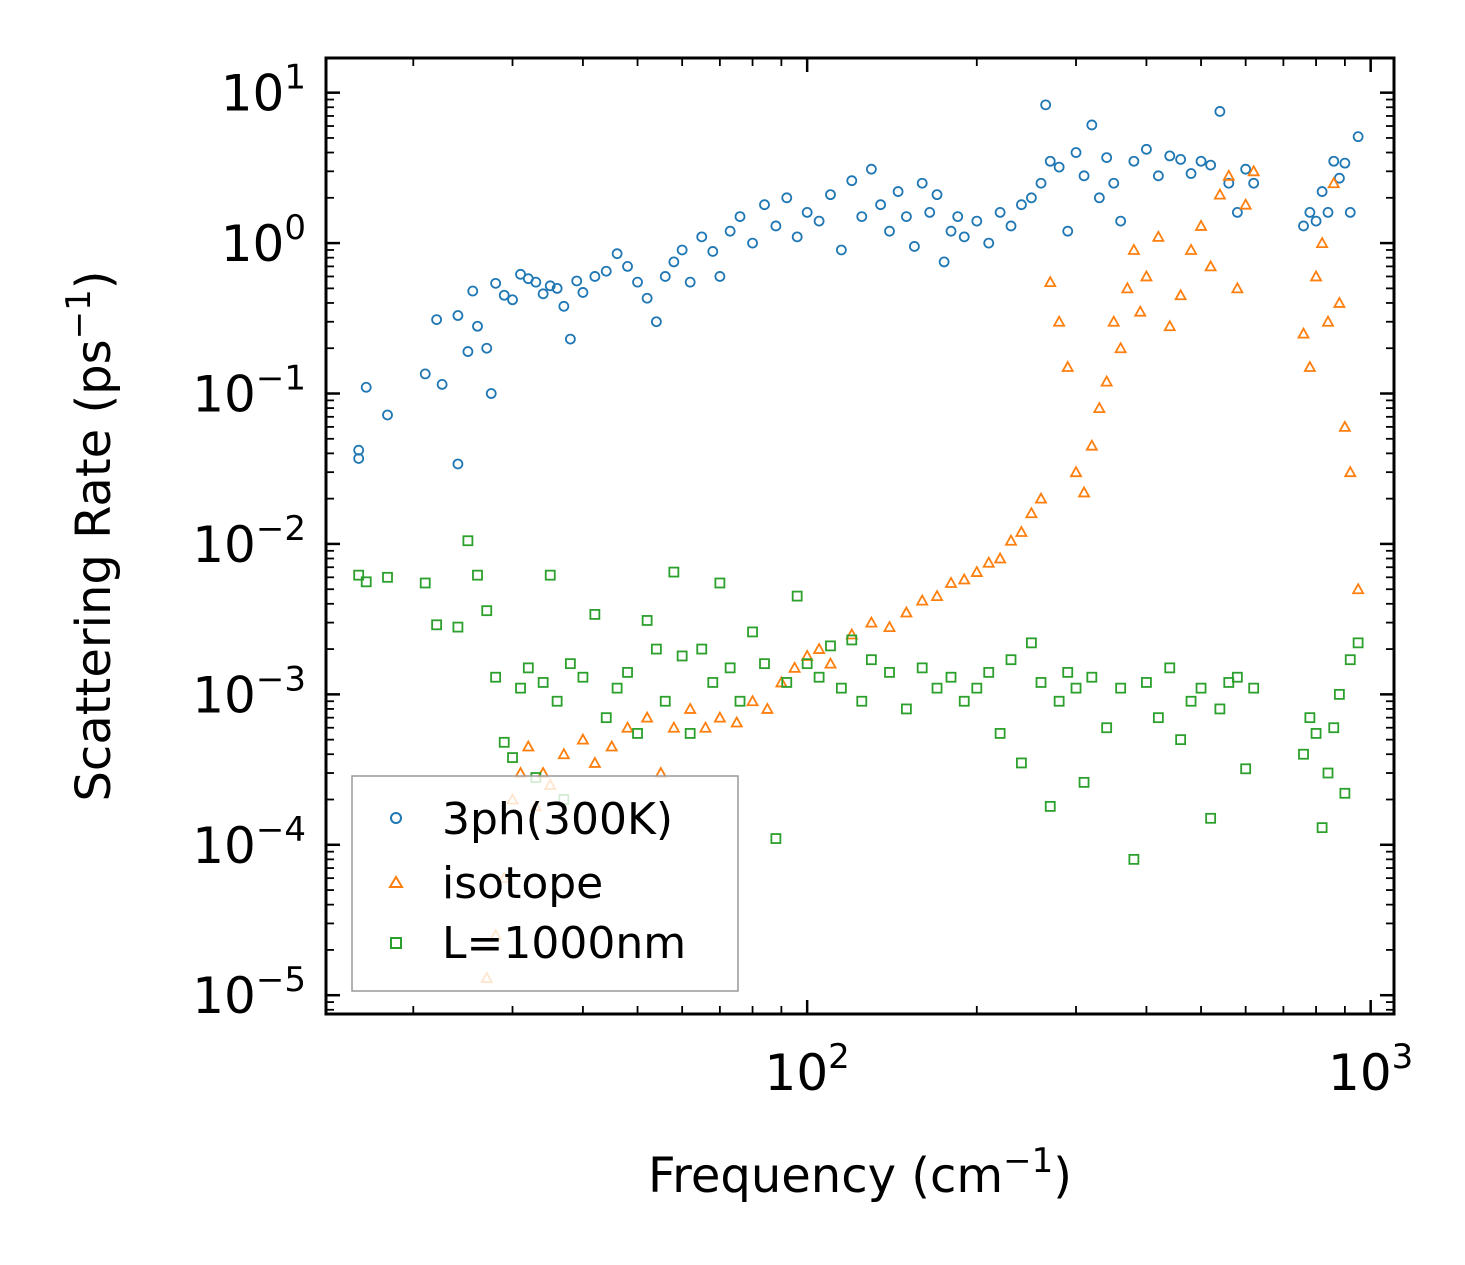 This screenshot has height=1265, width=1465. I want to click on y-axis-label-unit-exp: −1, so click(79, 314).